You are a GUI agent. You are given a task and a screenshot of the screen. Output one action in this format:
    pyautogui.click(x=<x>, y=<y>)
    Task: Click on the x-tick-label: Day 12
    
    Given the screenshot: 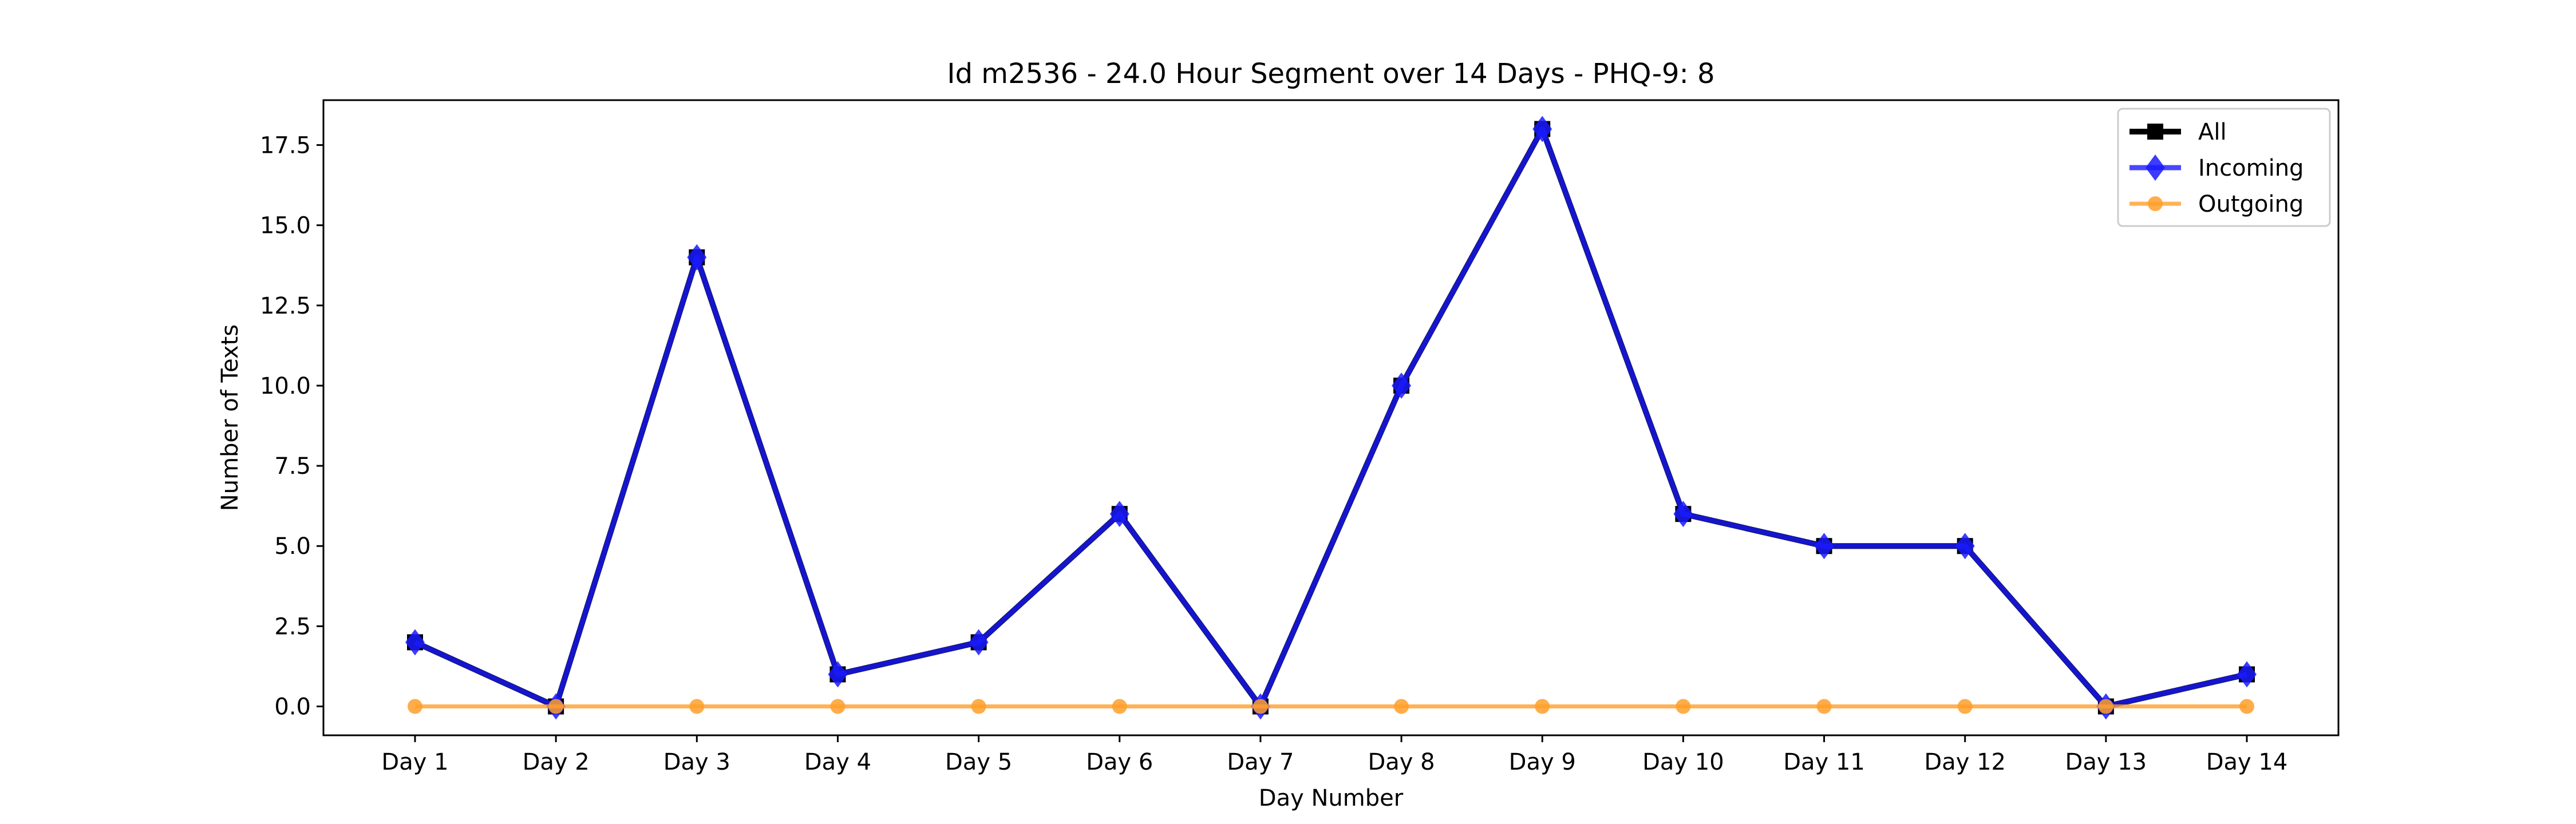 What is the action you would take?
    pyautogui.click(x=1965, y=762)
    